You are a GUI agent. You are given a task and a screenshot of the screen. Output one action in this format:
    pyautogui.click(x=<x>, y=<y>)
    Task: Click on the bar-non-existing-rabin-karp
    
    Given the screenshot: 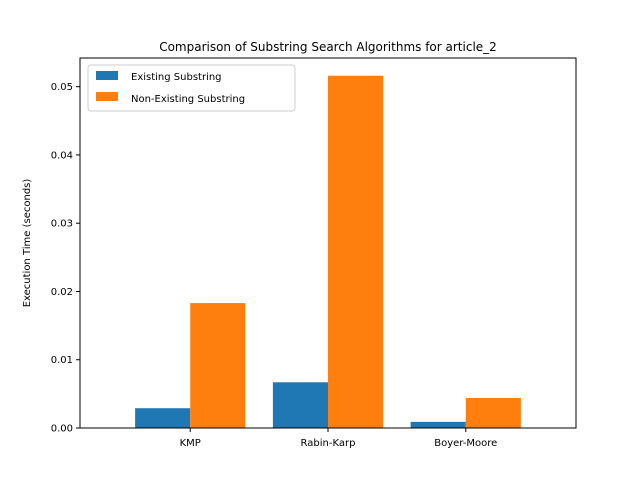 What is the action you would take?
    pyautogui.click(x=356, y=251)
    